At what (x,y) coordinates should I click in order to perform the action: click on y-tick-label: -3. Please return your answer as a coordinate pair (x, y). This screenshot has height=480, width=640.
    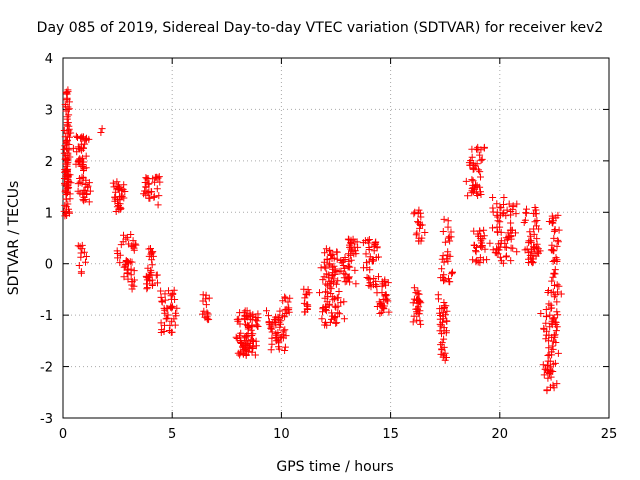
    Looking at the image, I should click on (46, 419).